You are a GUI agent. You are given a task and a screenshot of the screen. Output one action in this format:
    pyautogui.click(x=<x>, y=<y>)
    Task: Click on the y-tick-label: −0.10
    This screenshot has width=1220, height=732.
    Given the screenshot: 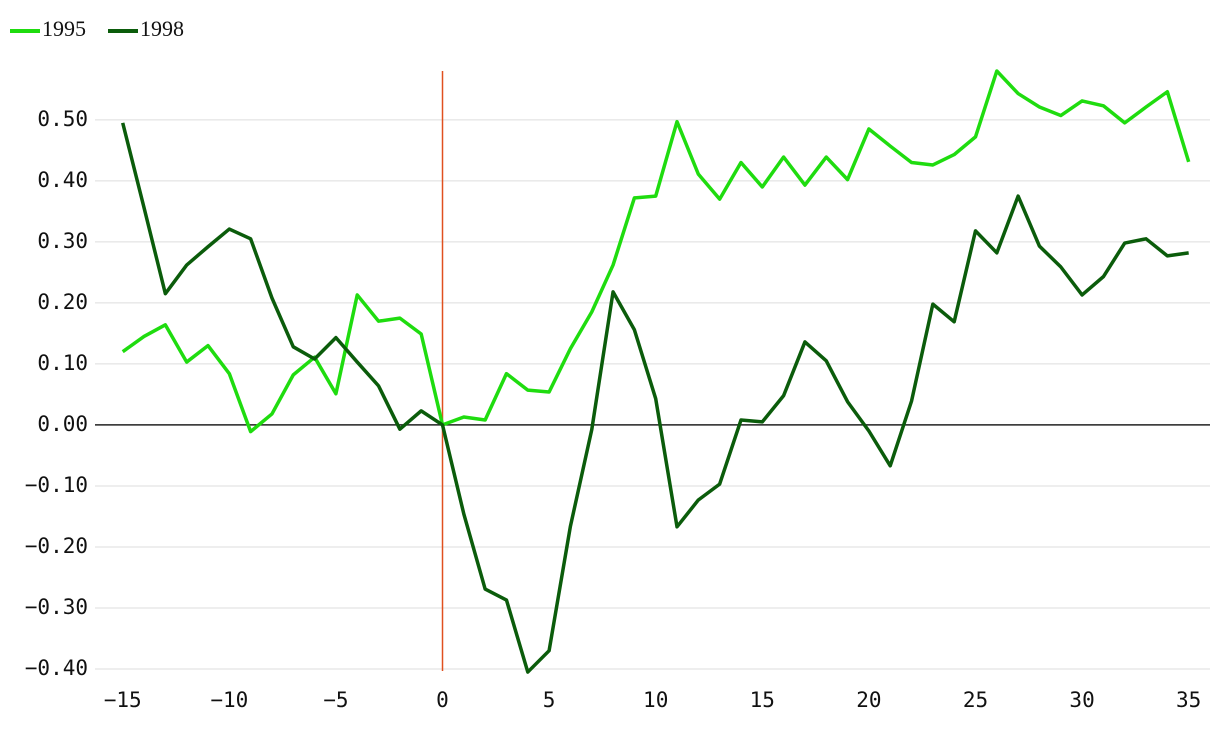 What is the action you would take?
    pyautogui.click(x=56, y=485)
    